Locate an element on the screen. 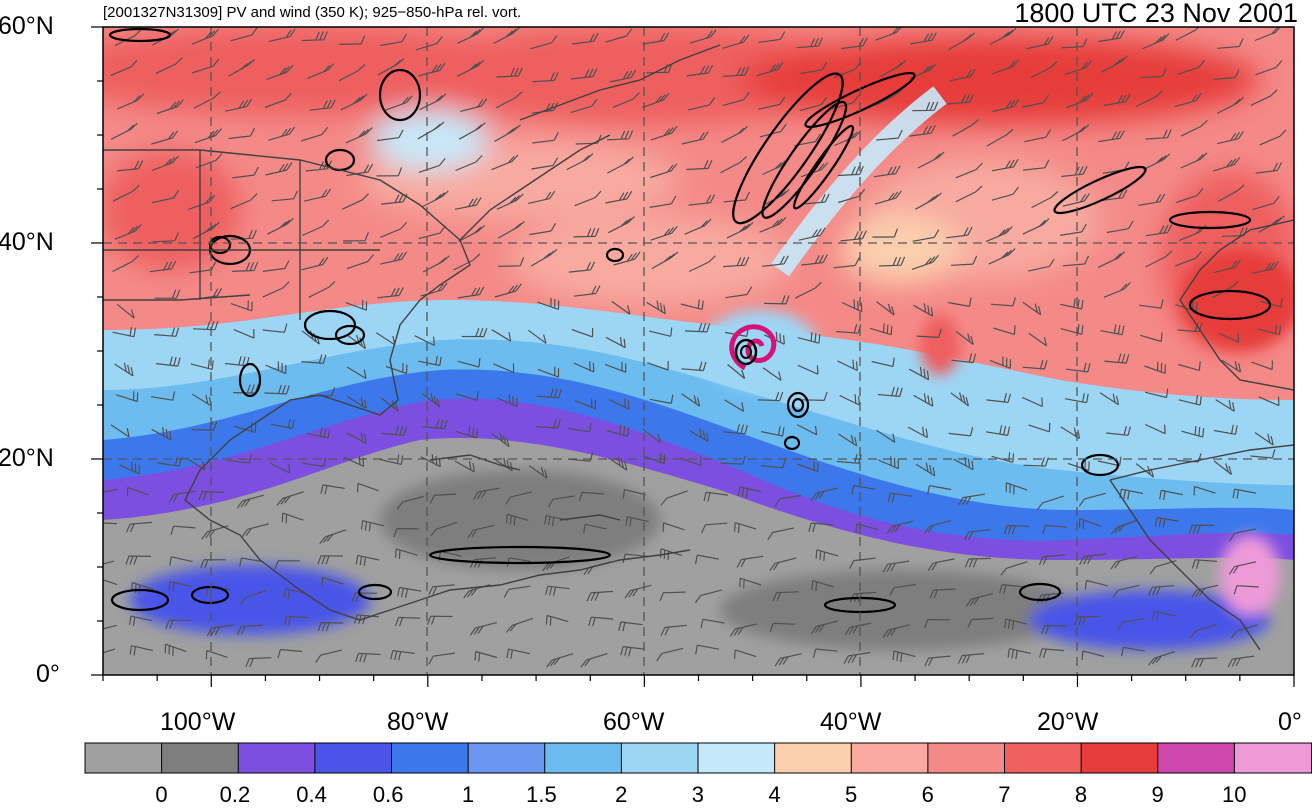 Image resolution: width=1312 pixels, height=809 pixels. colorbar-label: 5 is located at coordinates (851, 794).